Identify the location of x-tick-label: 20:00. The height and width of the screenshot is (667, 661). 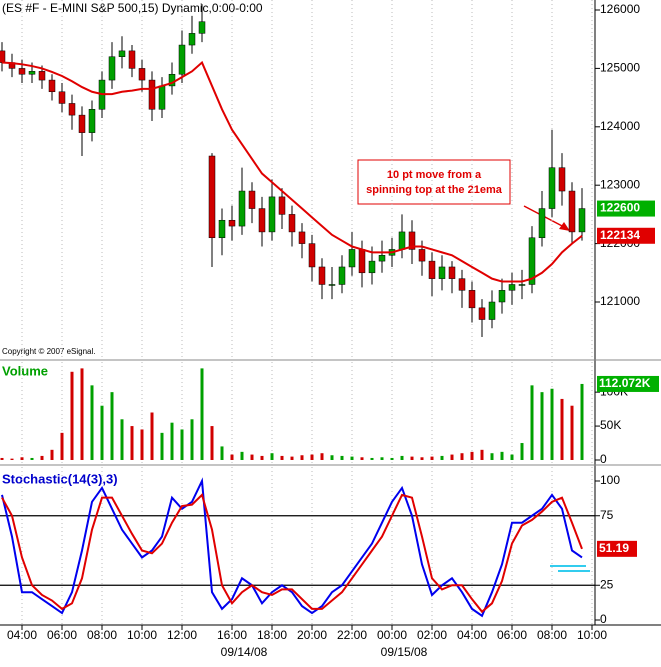
(312, 635).